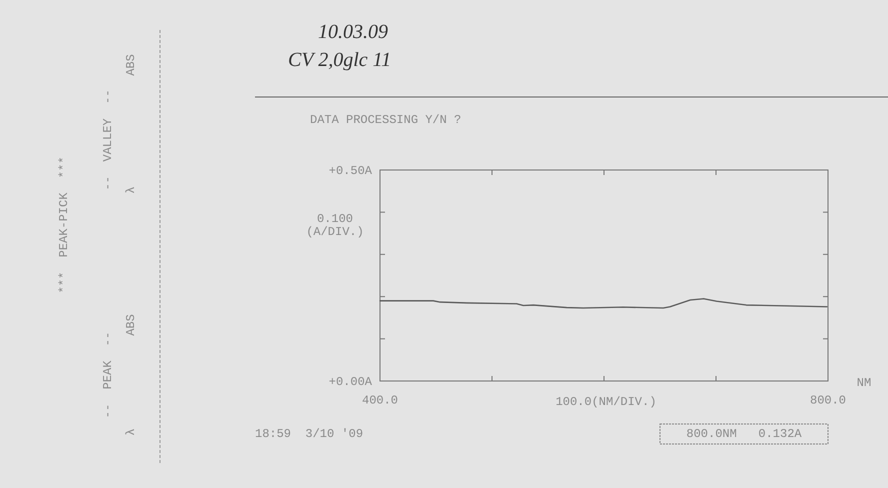 The width and height of the screenshot is (888, 488). I want to click on y-tick-label: +0.00A, so click(350, 381).